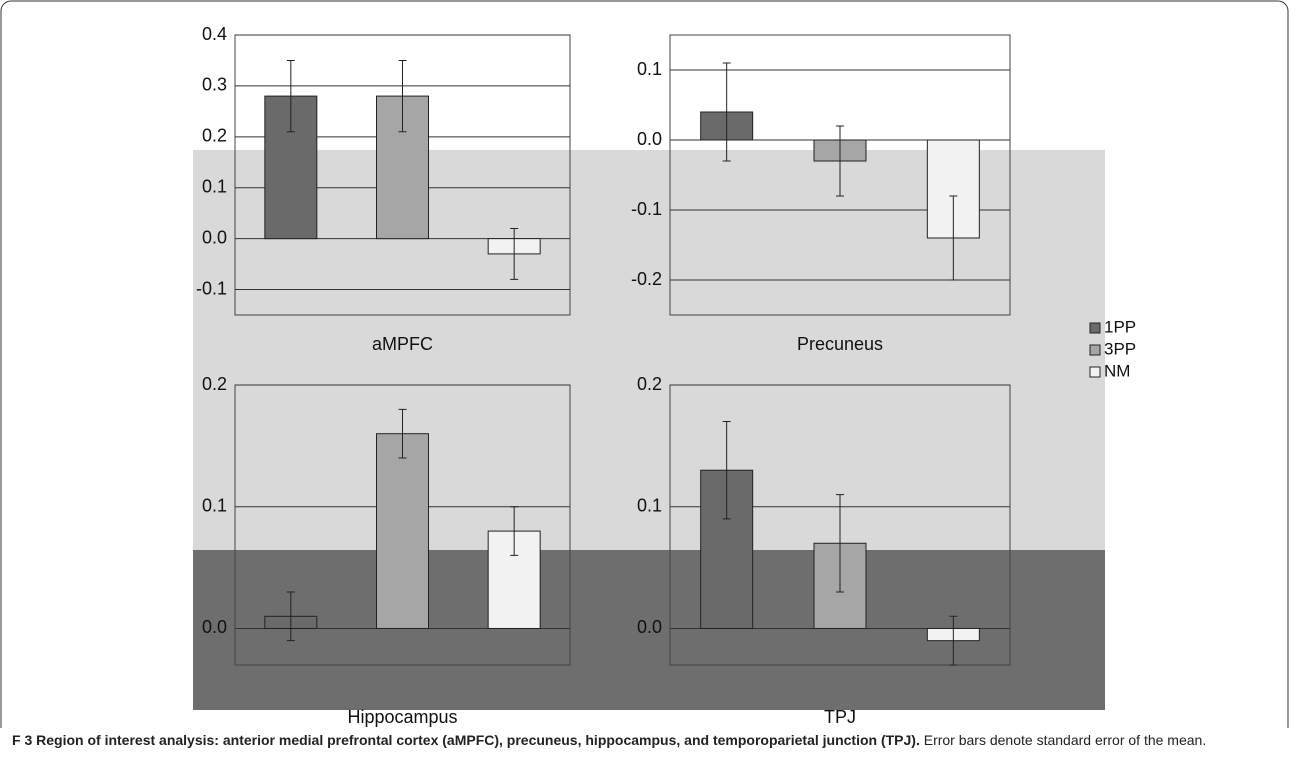  Describe the element at coordinates (1117, 370) in the screenshot. I see `legend-label: NM` at that location.